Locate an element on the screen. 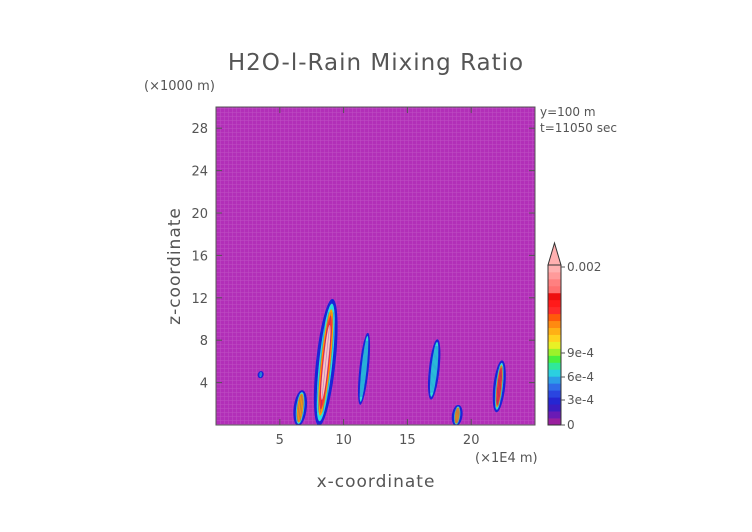  colorbar-frame is located at coordinates (554, 345).